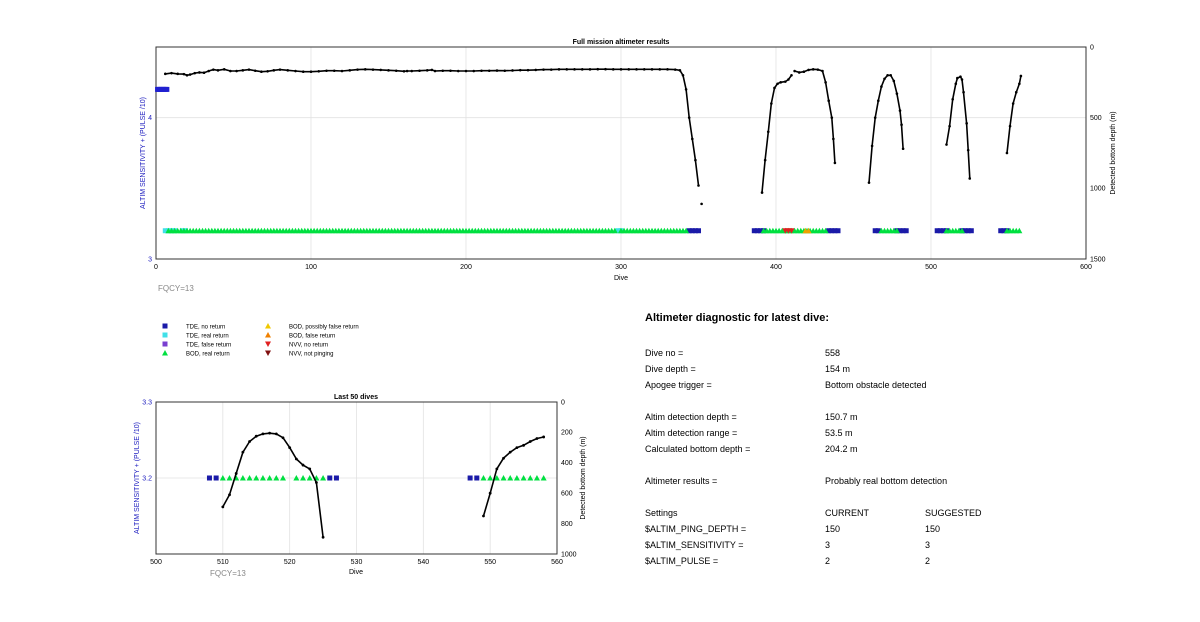  What do you see at coordinates (208, 355) in the screenshot?
I see `legend-label: BOD, real return` at bounding box center [208, 355].